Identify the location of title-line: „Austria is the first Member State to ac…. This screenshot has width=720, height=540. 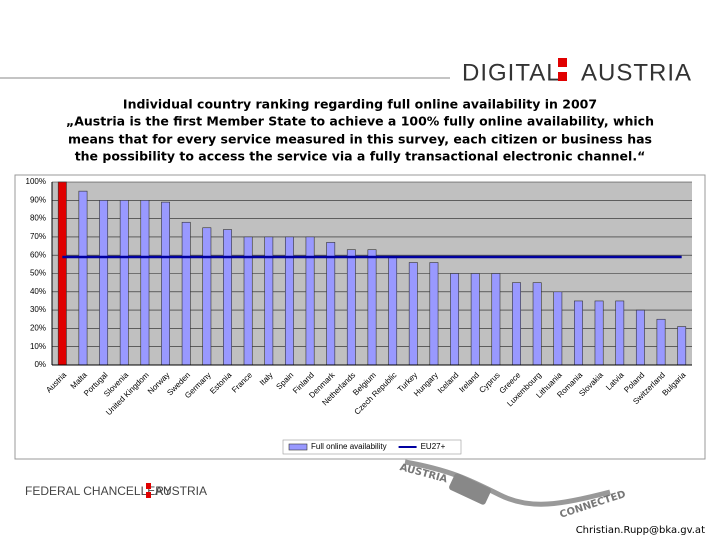
(360, 121).